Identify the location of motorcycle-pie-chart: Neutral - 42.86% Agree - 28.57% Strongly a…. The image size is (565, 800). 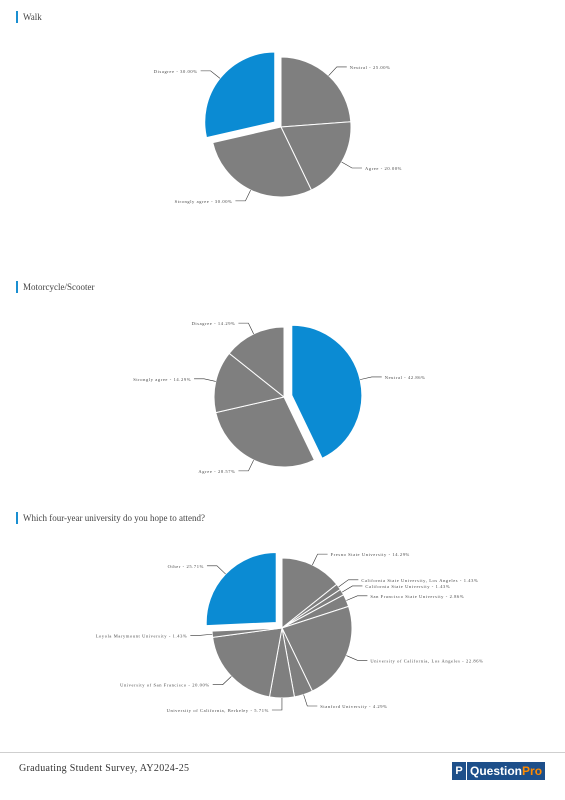
(279, 397).